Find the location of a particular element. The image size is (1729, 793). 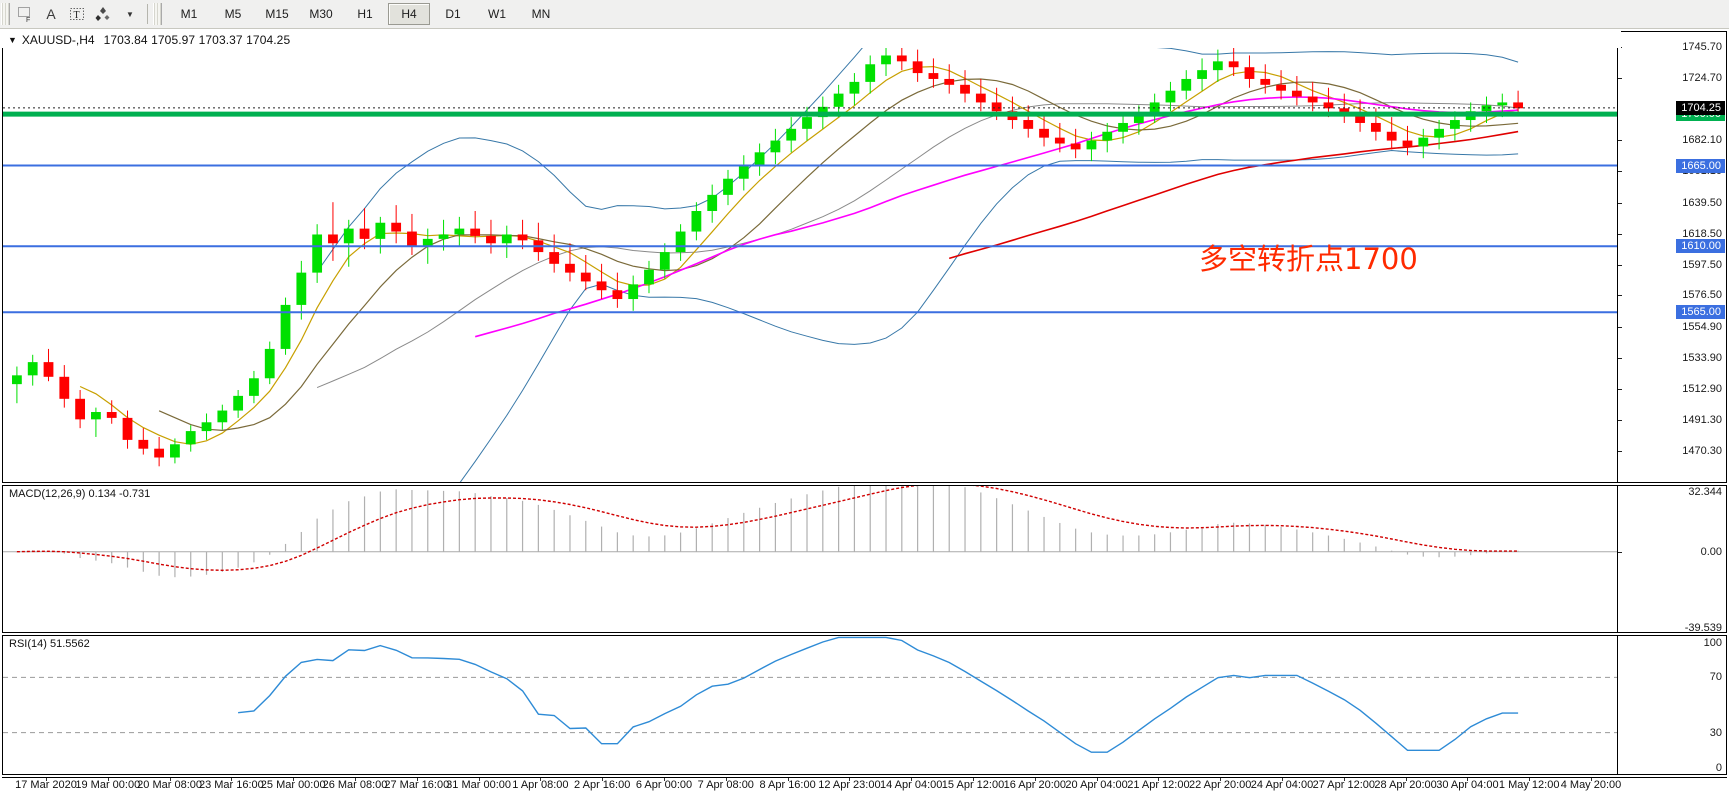

symbol-label: XAUUSD-,H4 is located at coordinates (58, 39).